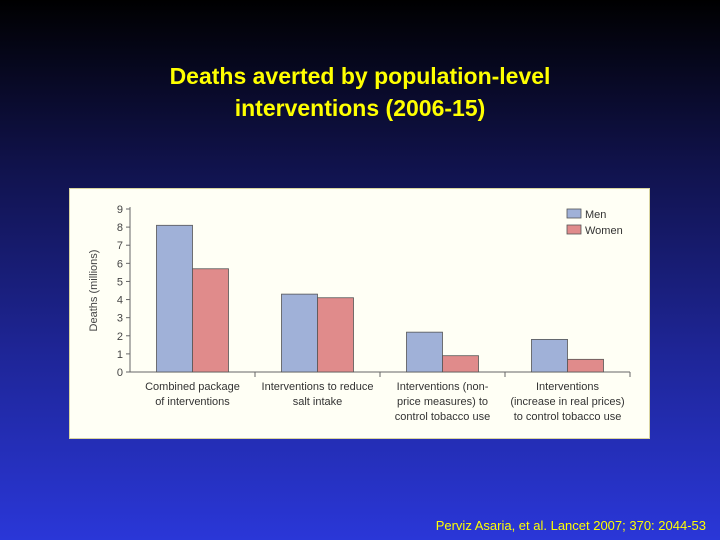 Image resolution: width=720 pixels, height=540 pixels. Describe the element at coordinates (192, 402) in the screenshot. I see `x-category-label: of interventions` at that location.